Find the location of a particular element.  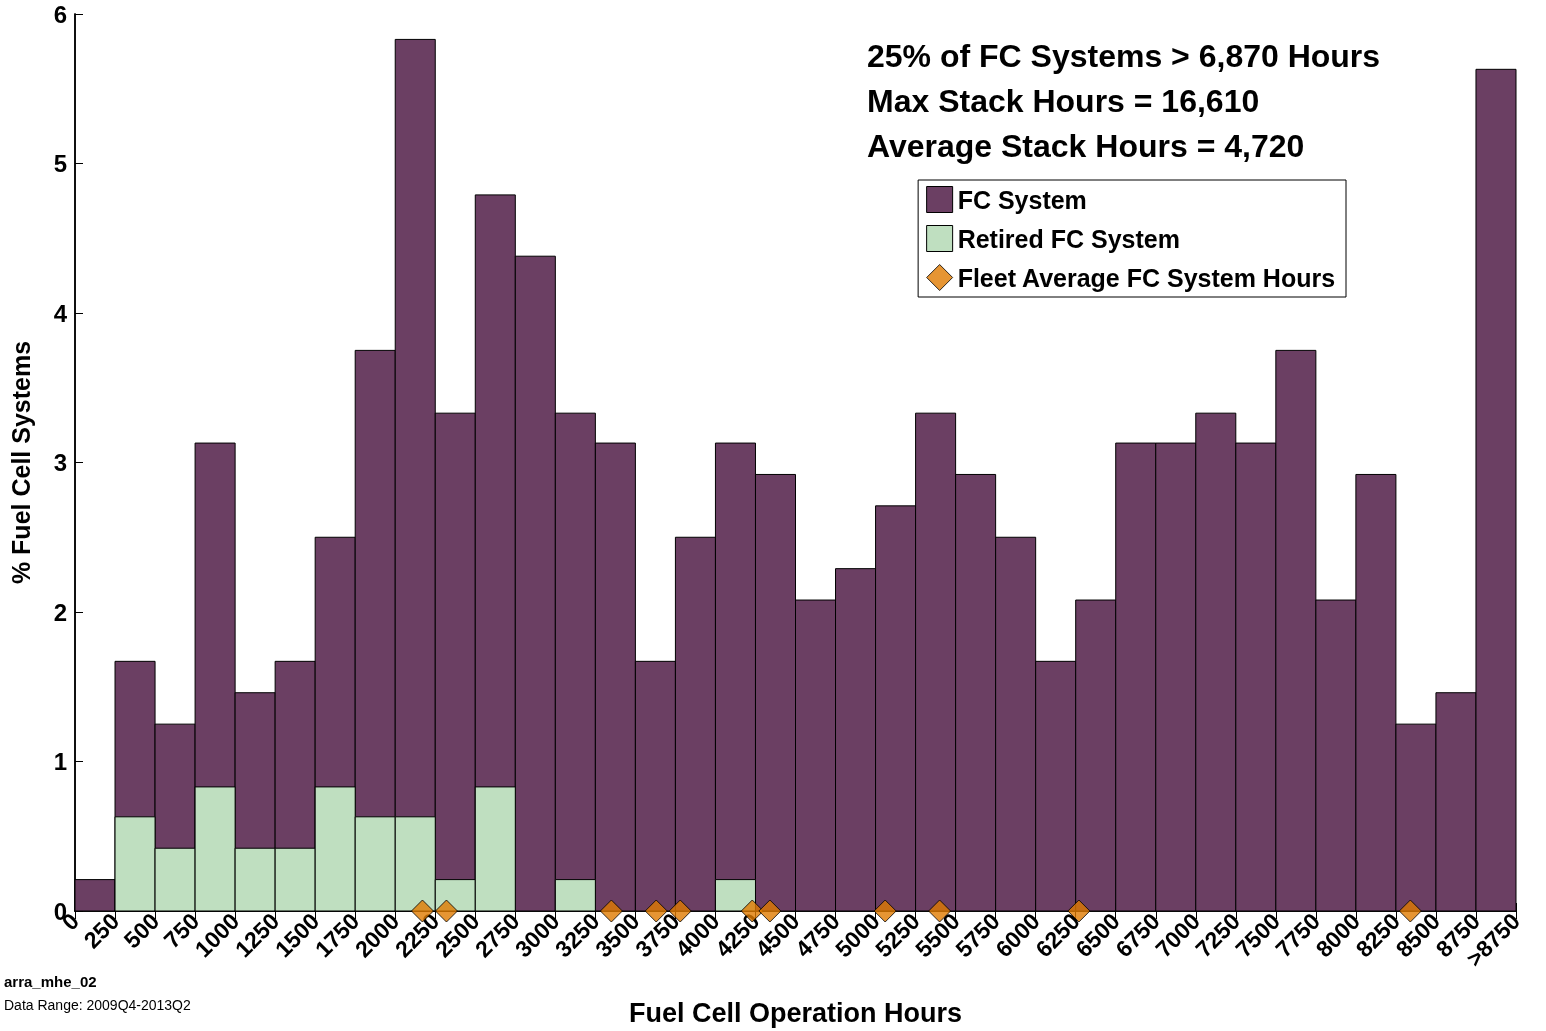

x-axis-title: Fuel Cell Operation Hours is located at coordinates (795, 1012).